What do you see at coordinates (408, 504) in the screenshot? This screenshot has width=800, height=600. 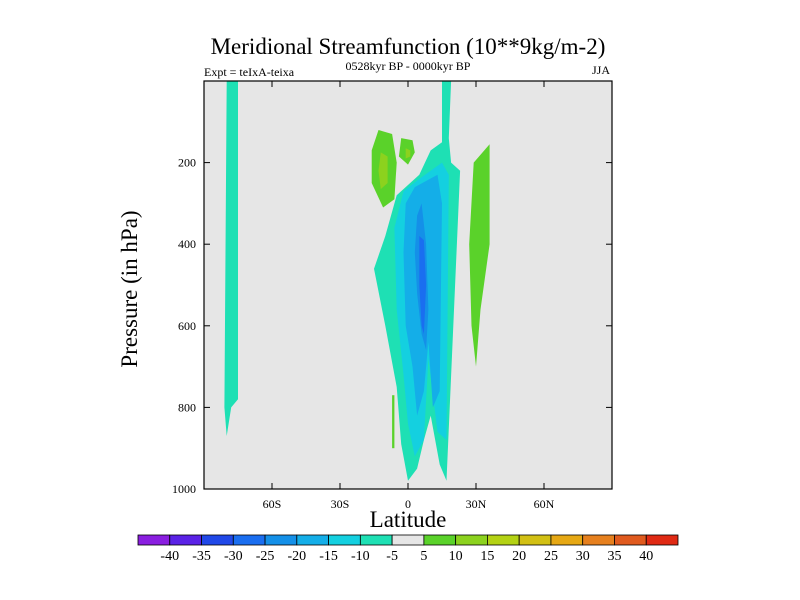 I see `x-tick-label: 0` at bounding box center [408, 504].